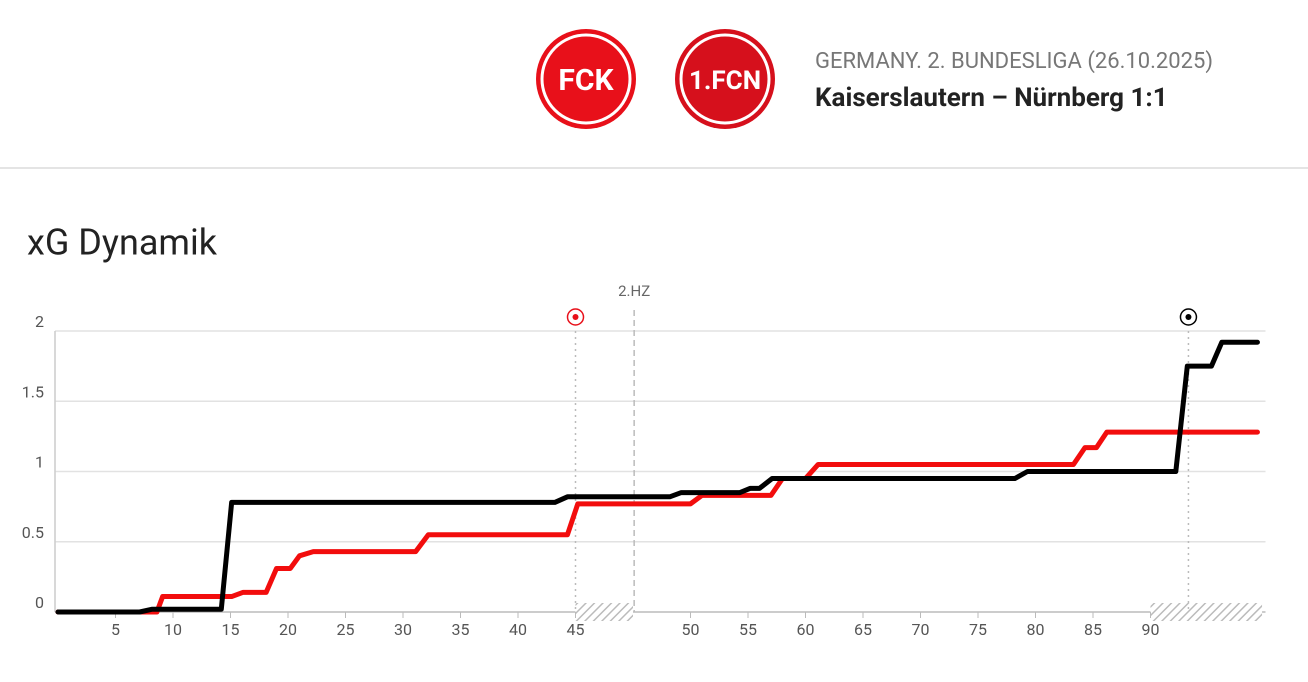 The height and width of the screenshot is (682, 1308). What do you see at coordinates (39, 462) in the screenshot?
I see `y-tick-label: 1` at bounding box center [39, 462].